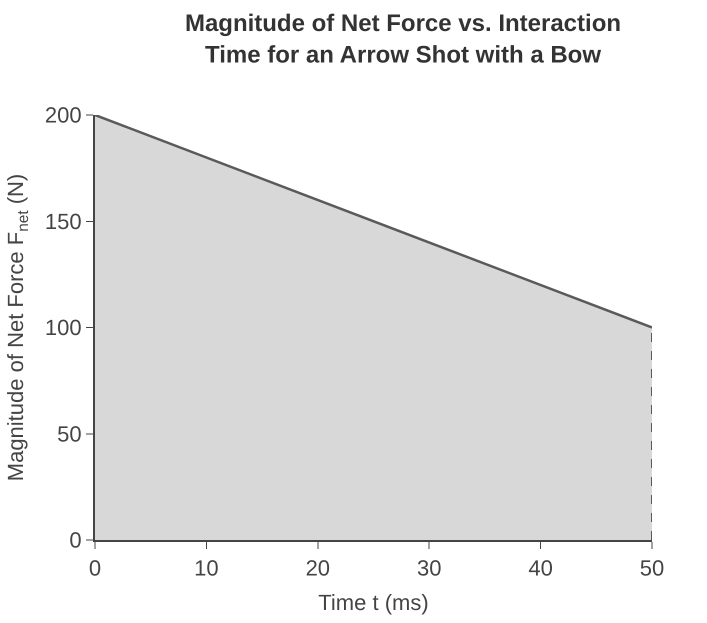 The width and height of the screenshot is (707, 623). What do you see at coordinates (429, 567) in the screenshot?
I see `x-tick-label: 30` at bounding box center [429, 567].